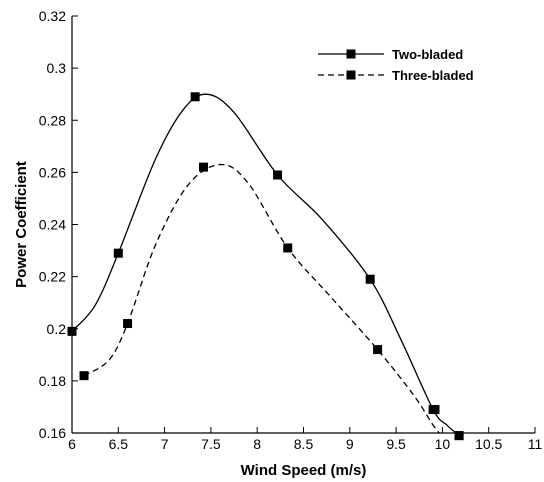  What do you see at coordinates (433, 75) in the screenshot?
I see `legend-label: Three-bladed` at bounding box center [433, 75].